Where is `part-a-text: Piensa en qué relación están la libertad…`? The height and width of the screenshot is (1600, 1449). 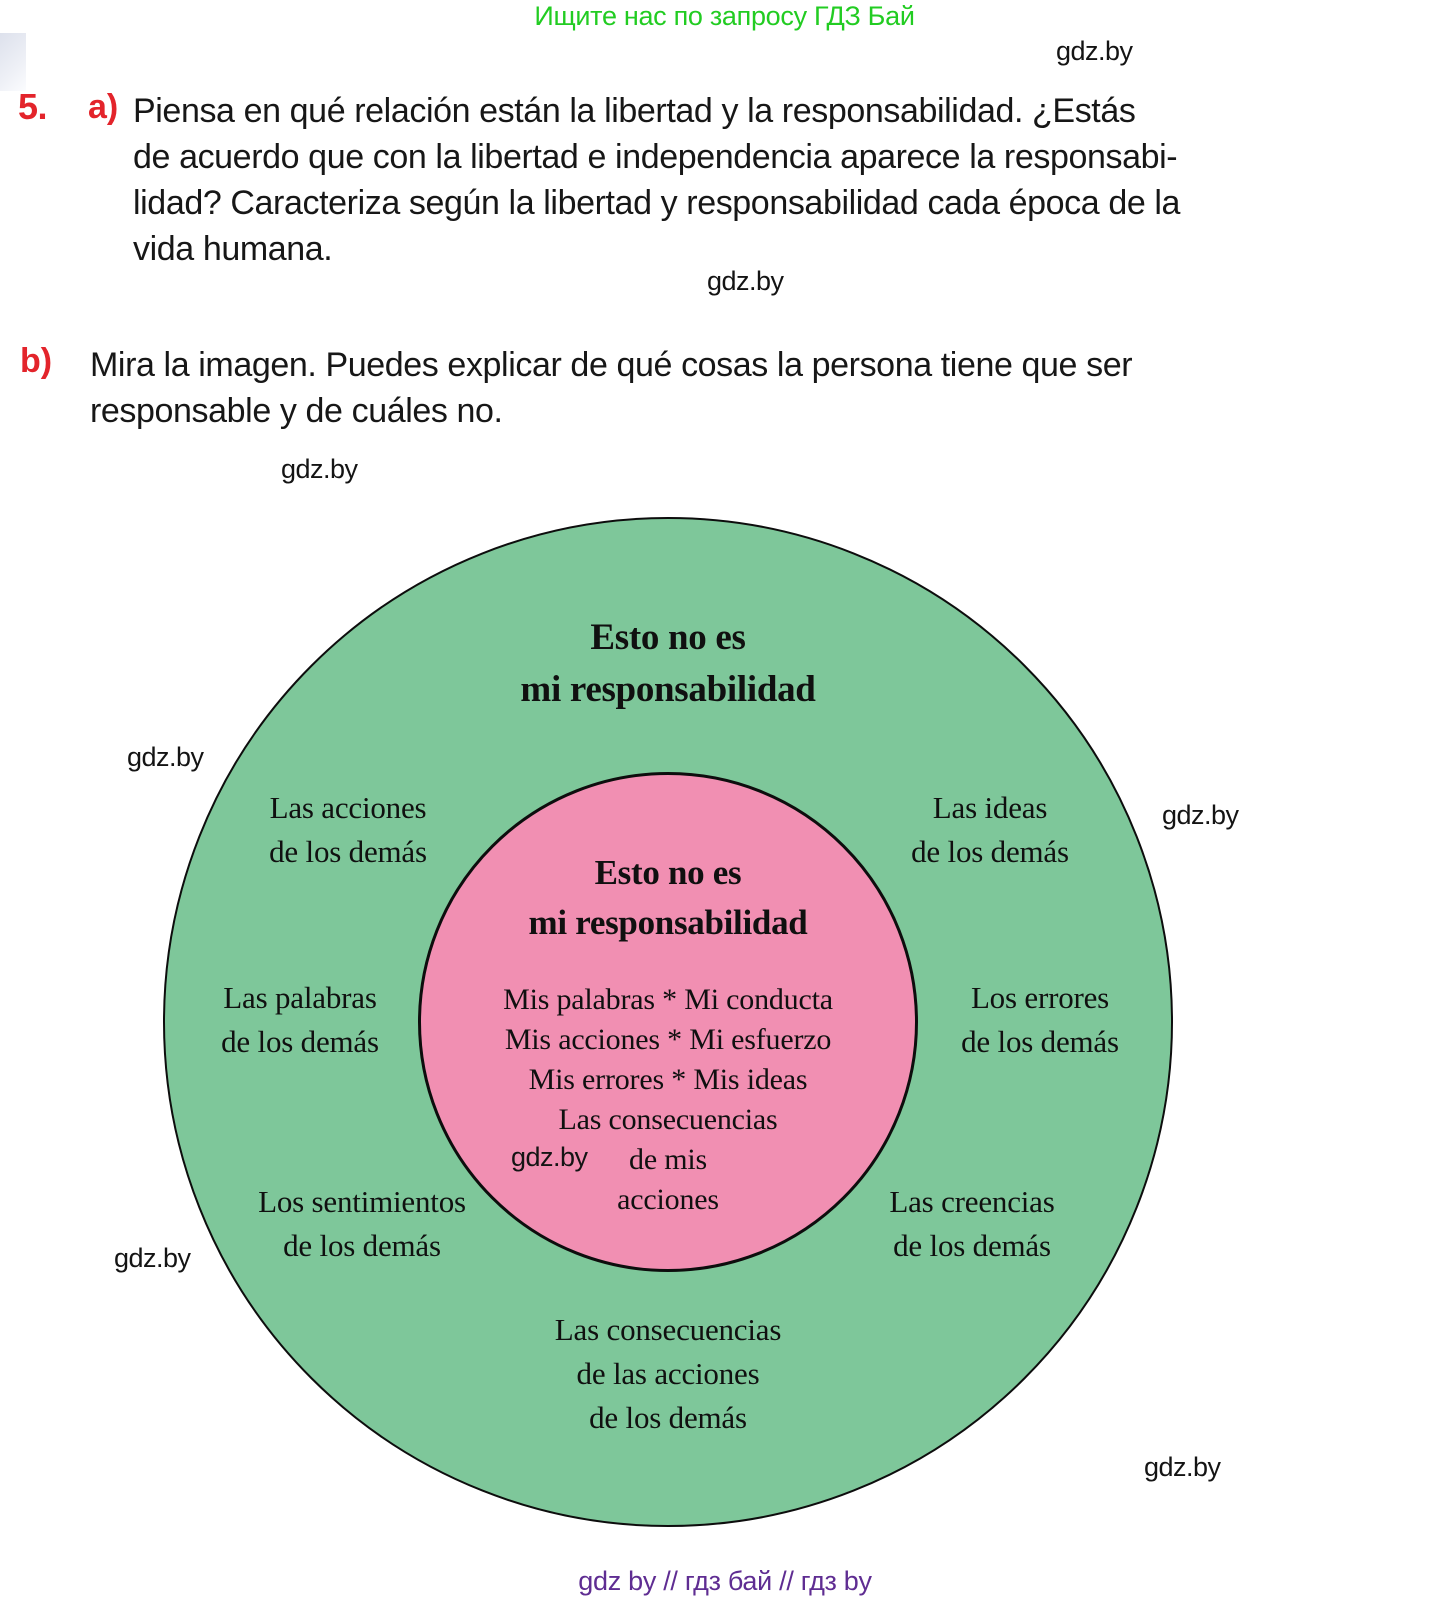 part-a-text: Piensa en qué relación están la libertad… is located at coordinates (657, 180).